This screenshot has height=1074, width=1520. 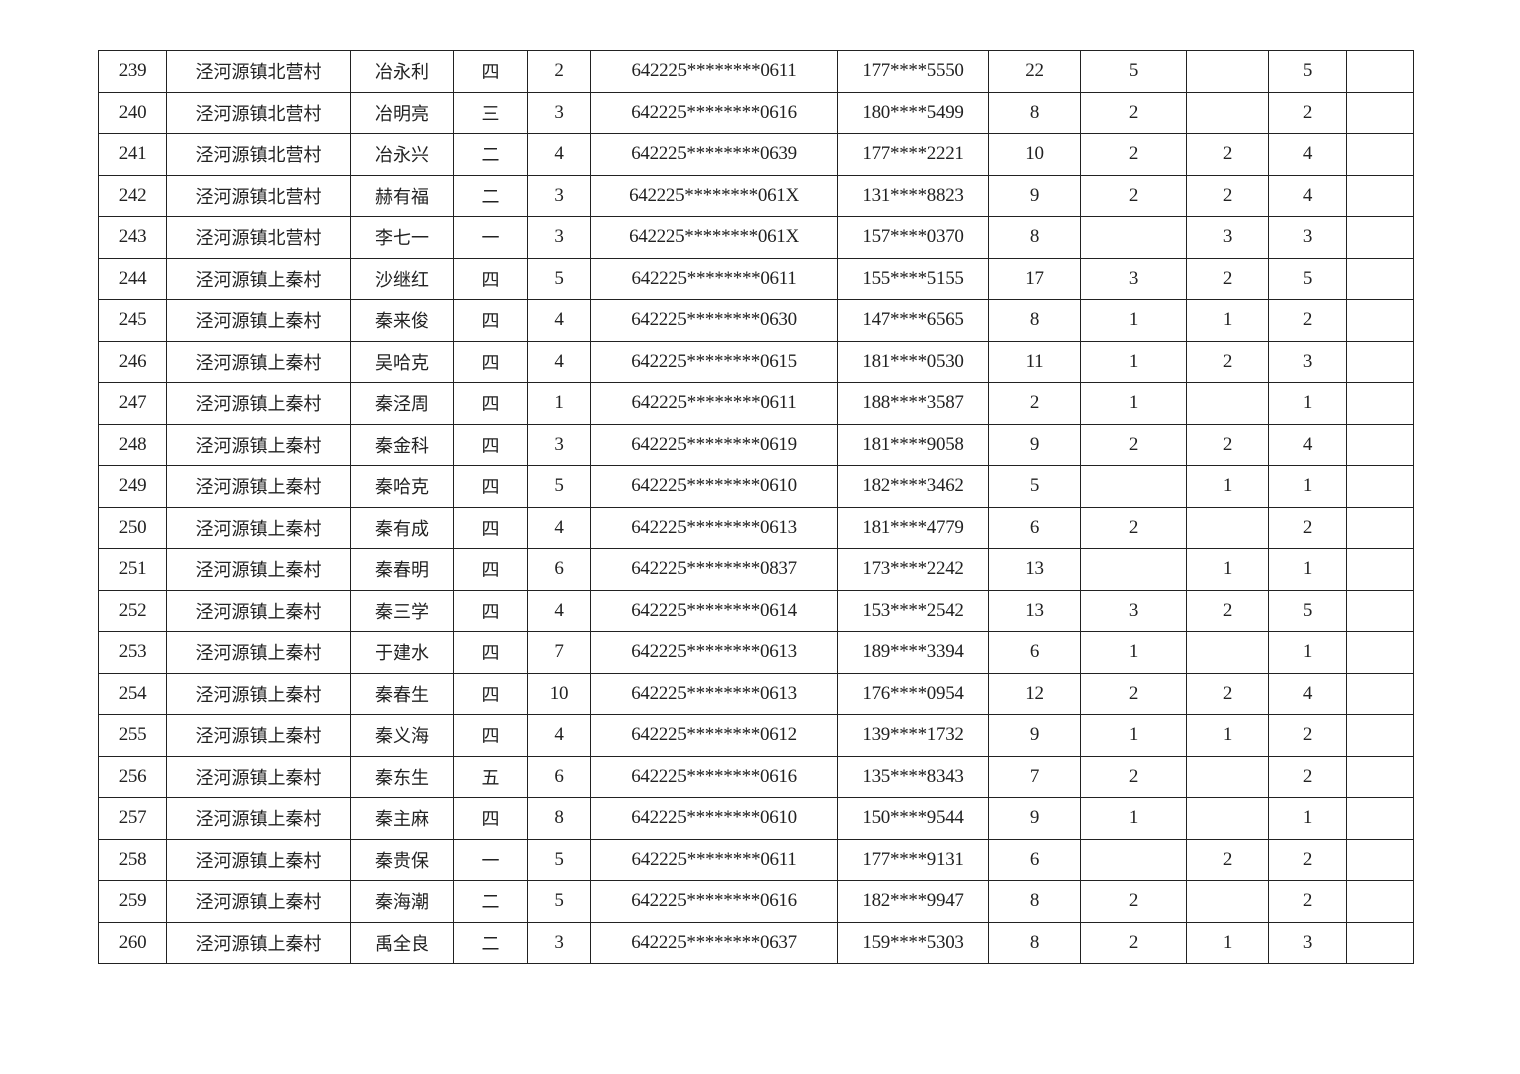 What do you see at coordinates (132, 278) in the screenshot?
I see `cell-serial-number: 244` at bounding box center [132, 278].